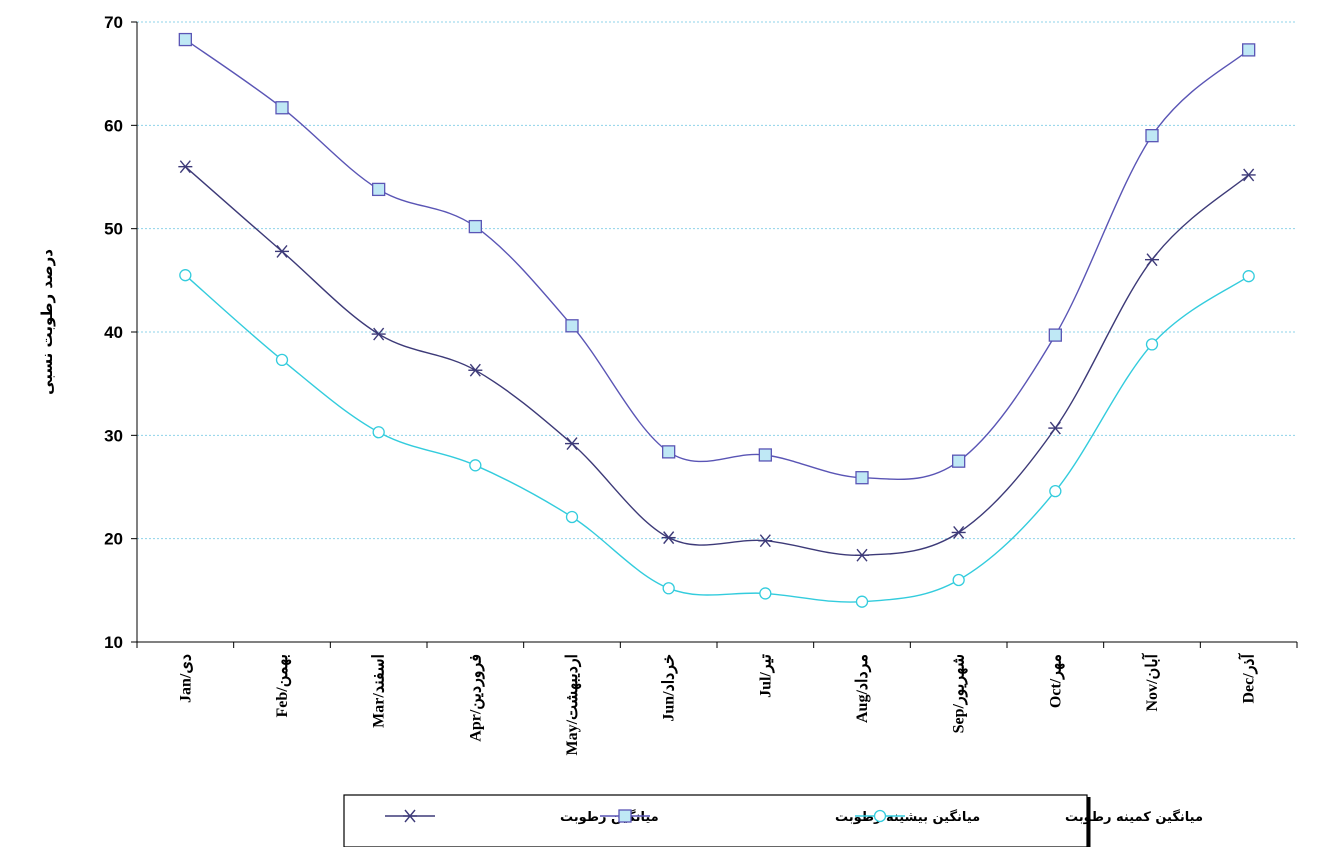 The width and height of the screenshot is (1319, 847). Describe the element at coordinates (113, 435) in the screenshot. I see `y-tick-label: 30` at that location.